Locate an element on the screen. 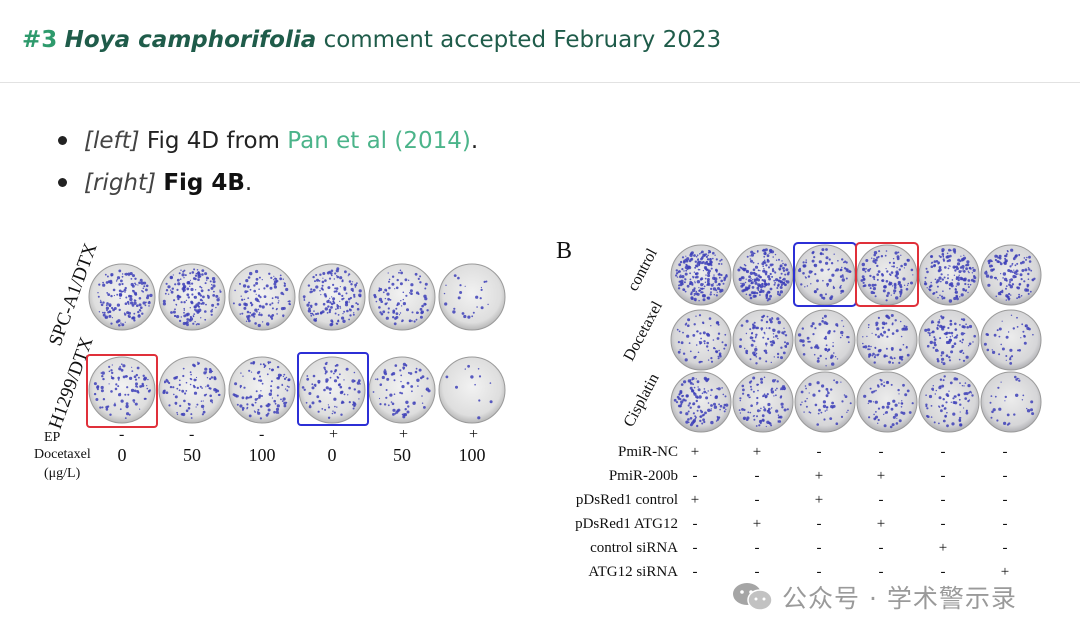 Image resolution: width=1080 pixels, height=638 pixels. highlight-red-box is located at coordinates (122, 391).